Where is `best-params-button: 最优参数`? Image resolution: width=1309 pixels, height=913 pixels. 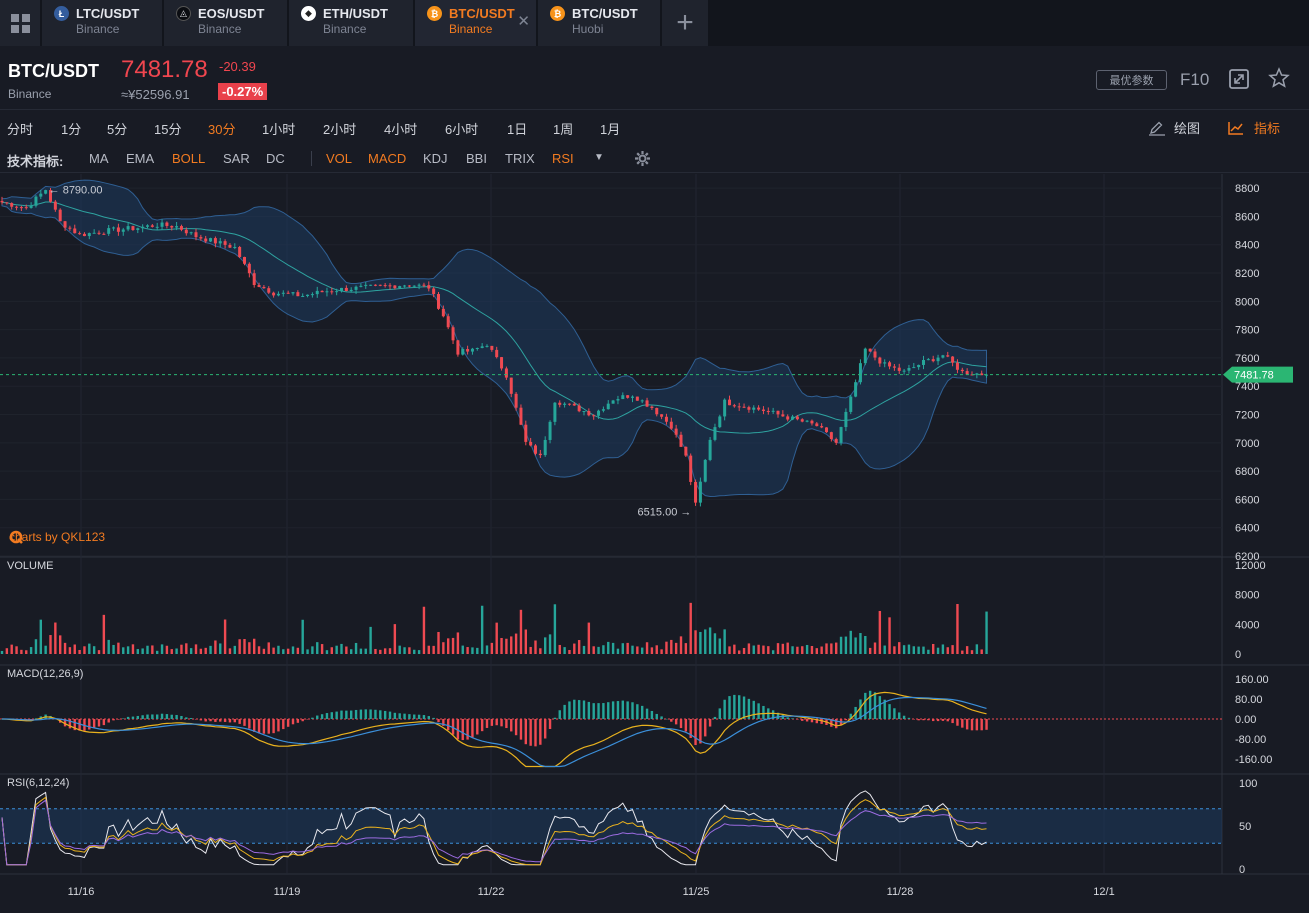 best-params-button: 最优参数 is located at coordinates (1131, 80).